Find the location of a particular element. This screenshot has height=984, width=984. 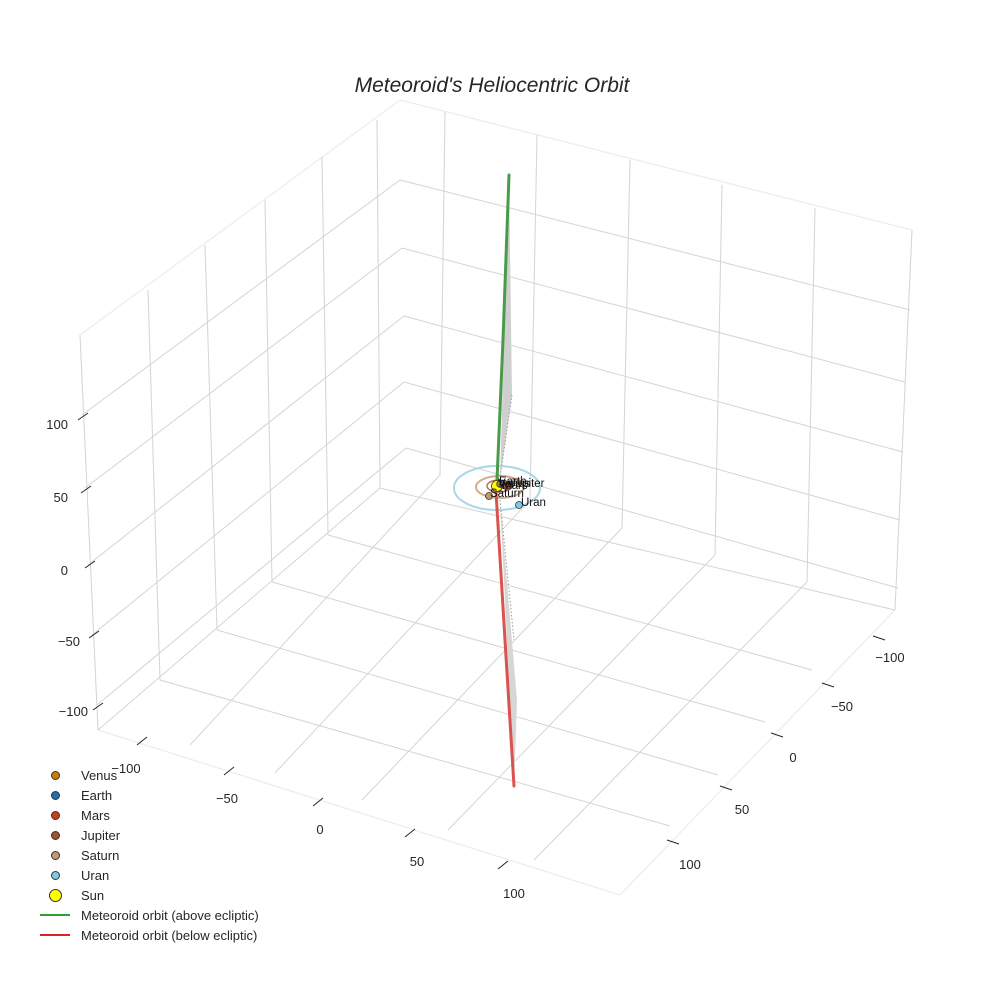

jupiter-dot-icon is located at coordinates (55, 835).